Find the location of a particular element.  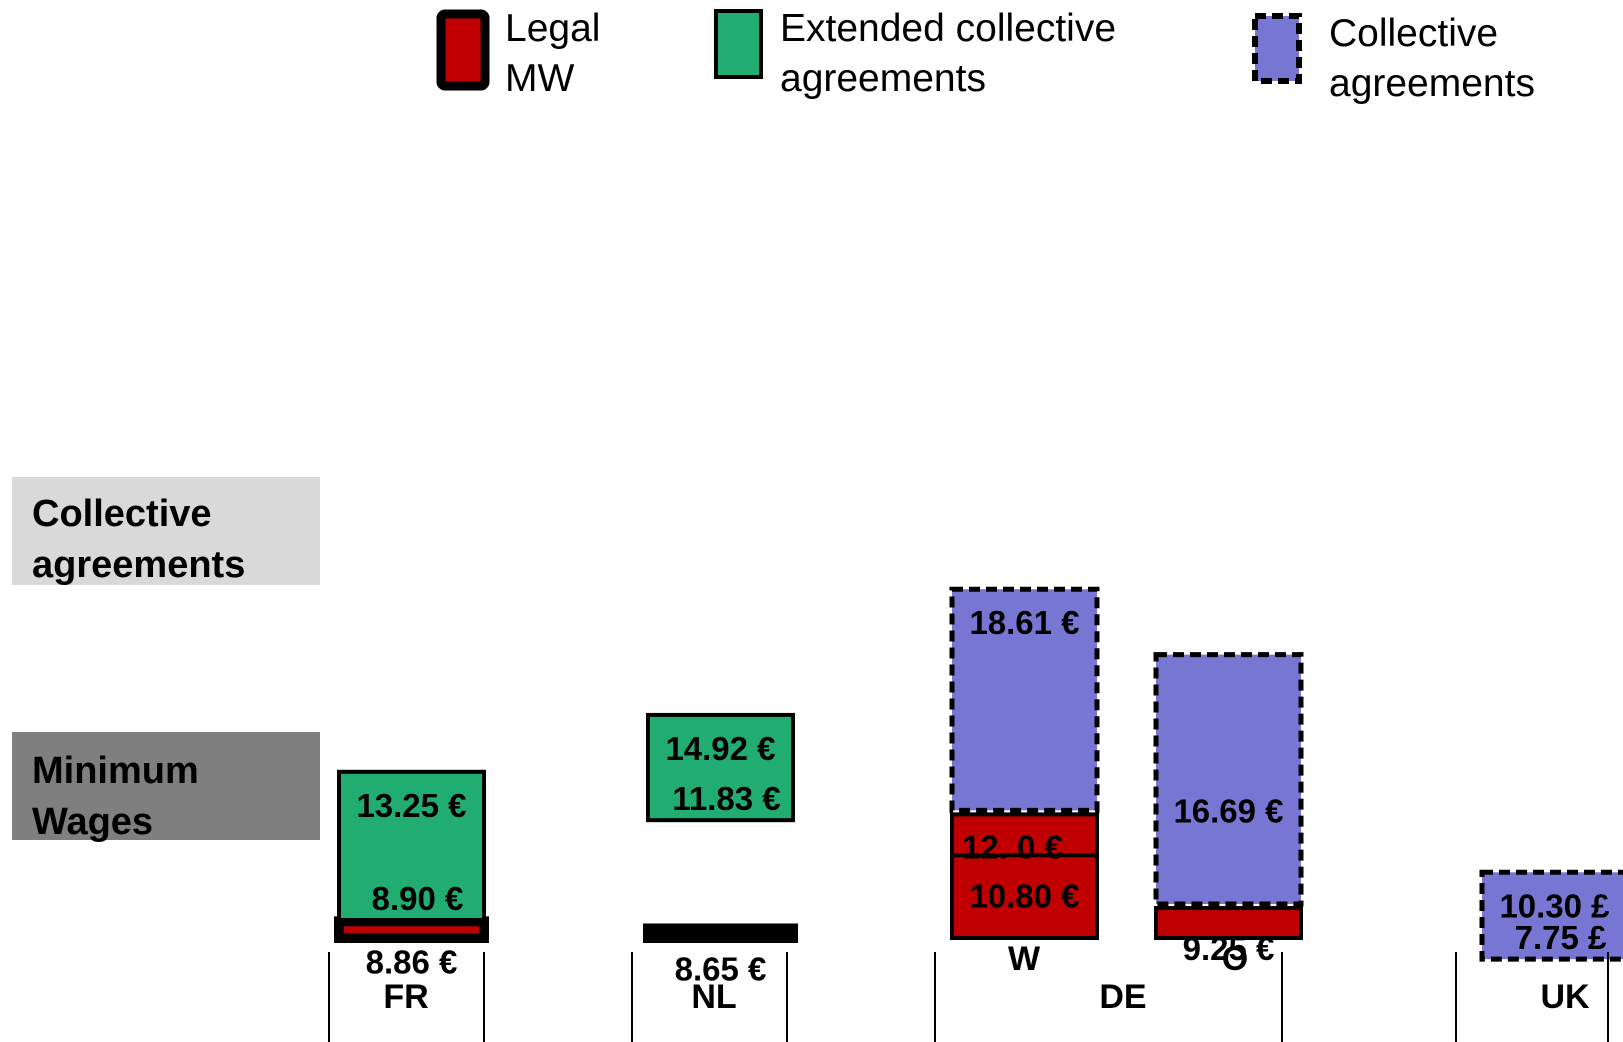

label-legal-mw-fr: 8.86 € is located at coordinates (412, 961).